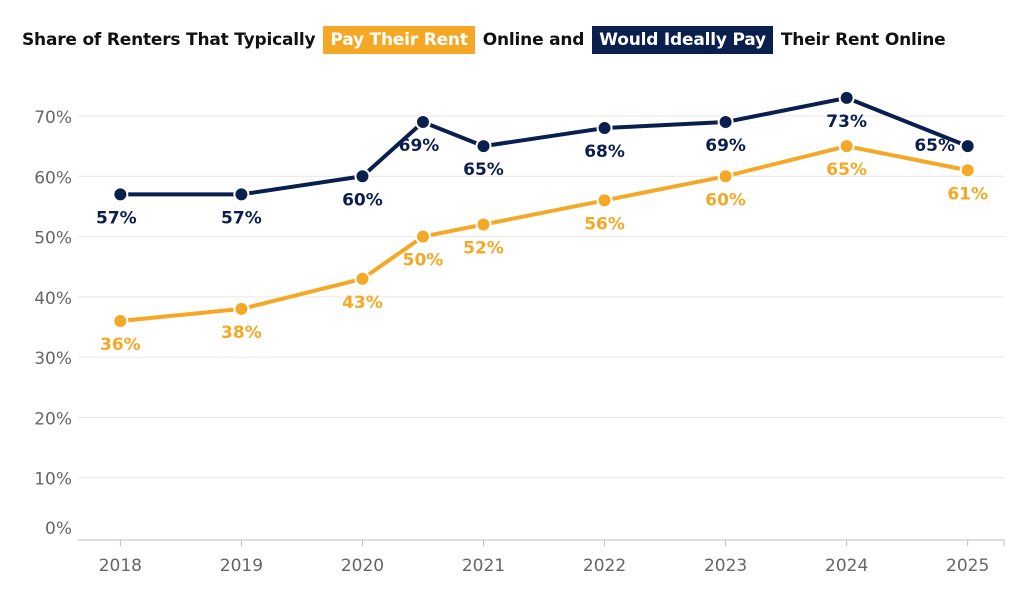 This screenshot has height=602, width=1024. I want to click on title-tag-pay-their-rent: Pay Their Rent, so click(399, 40).